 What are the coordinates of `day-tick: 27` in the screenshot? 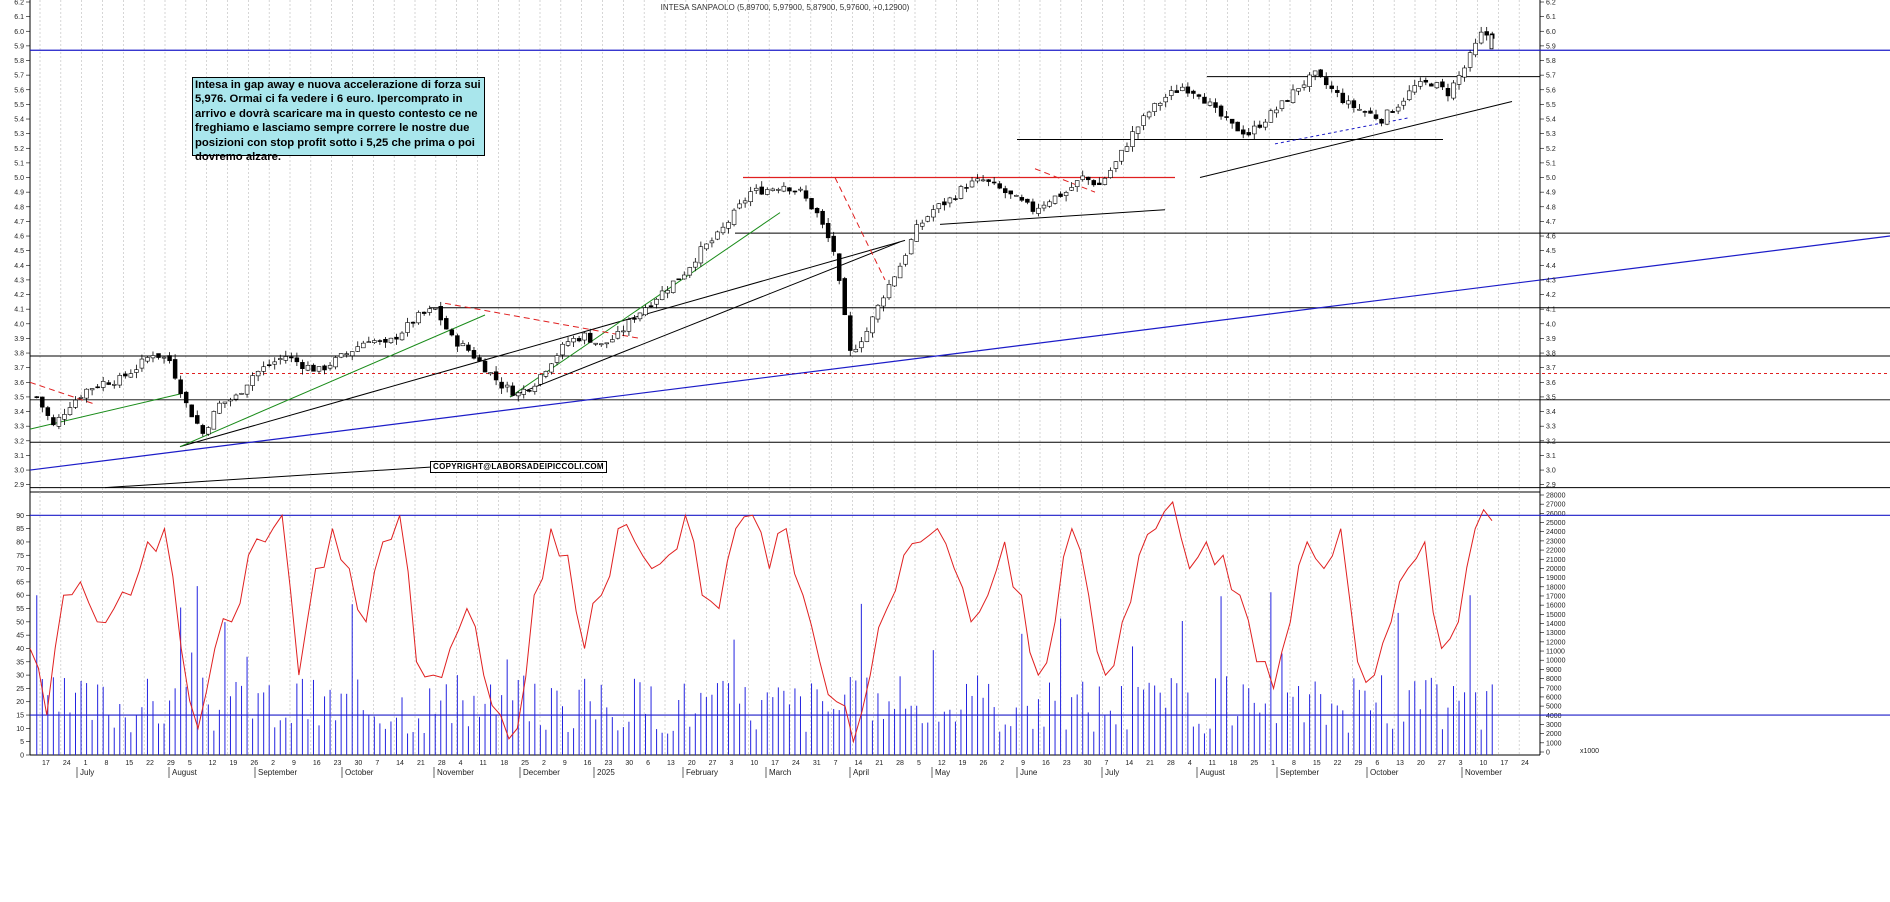 It's located at (1442, 763).